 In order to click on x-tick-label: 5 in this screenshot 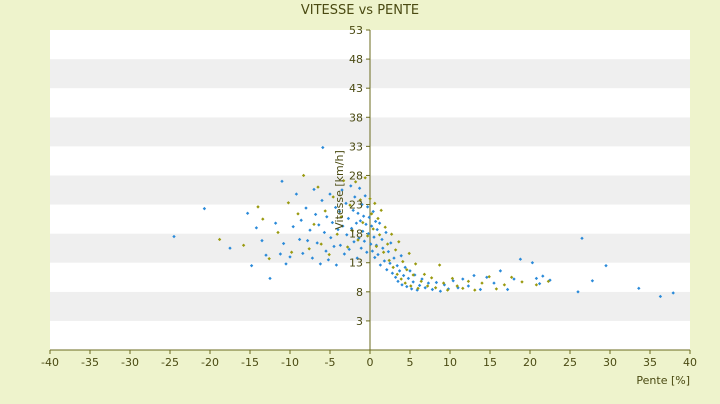, I will do `click(410, 362)`.